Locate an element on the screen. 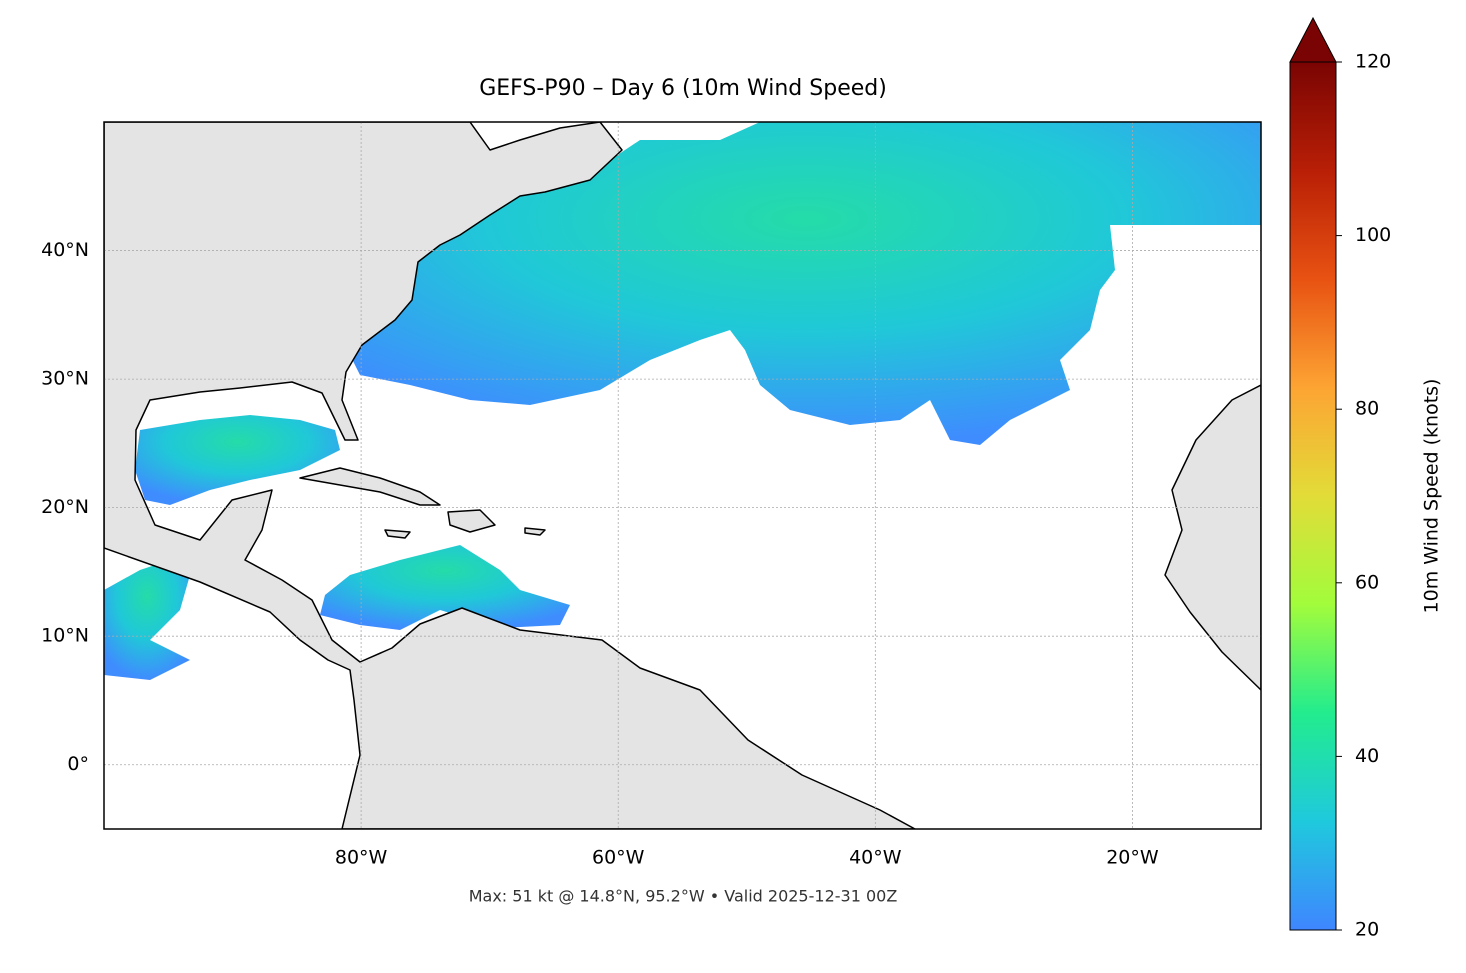  colorbar-tick-label: 20 is located at coordinates (1367, 930).